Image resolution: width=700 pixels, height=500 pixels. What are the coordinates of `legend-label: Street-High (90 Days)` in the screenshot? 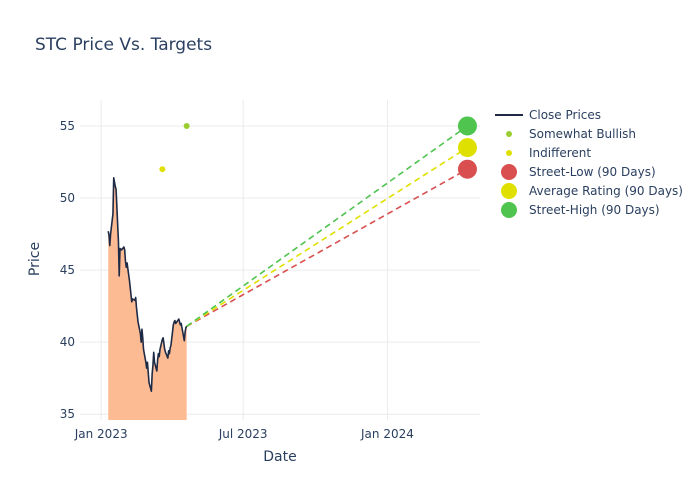 It's located at (594, 210).